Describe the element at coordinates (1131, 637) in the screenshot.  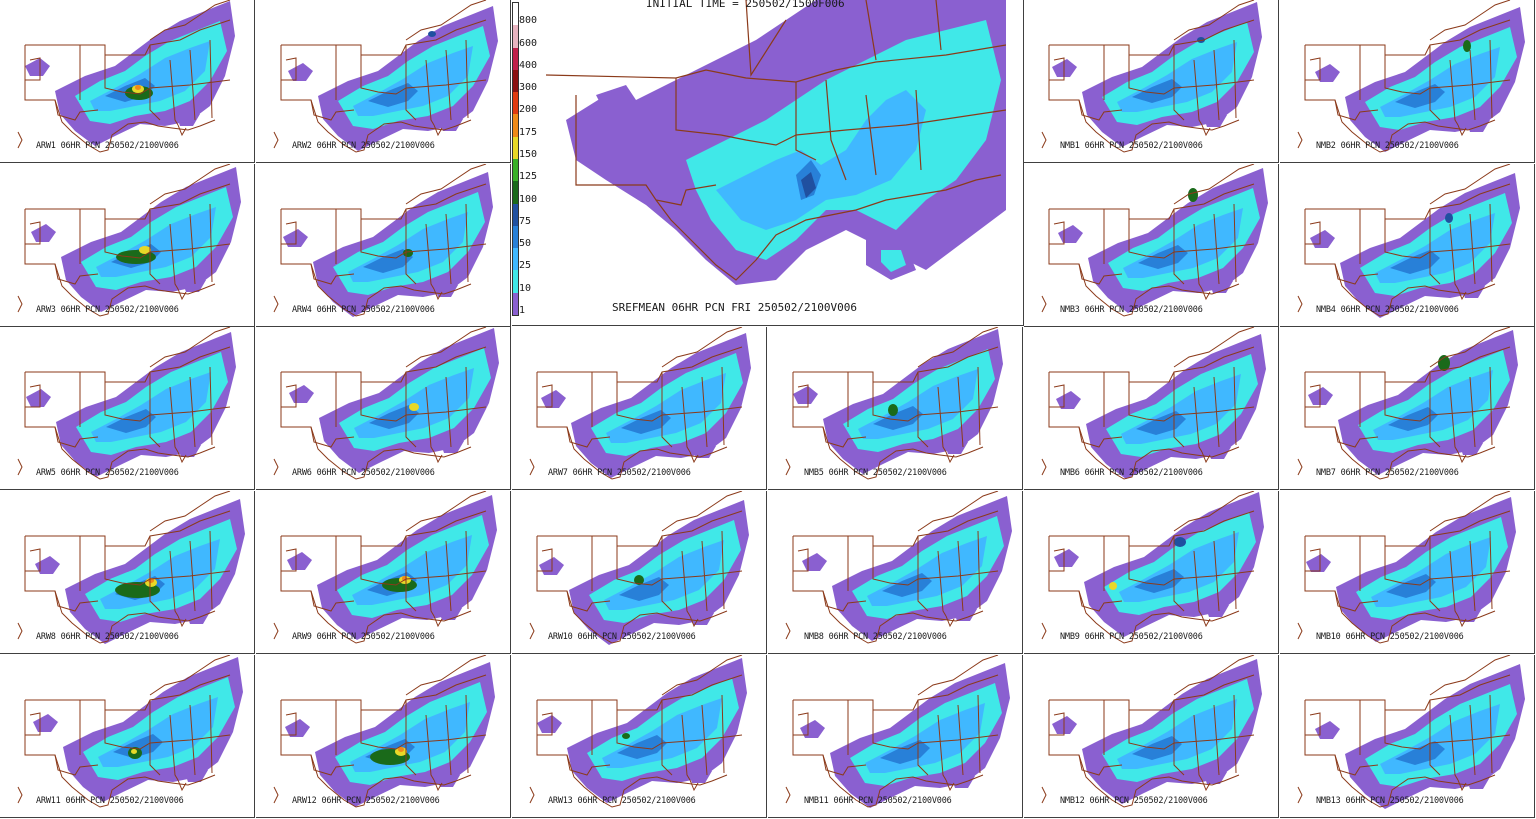
I see `panel-label: NMB9 06HR PCN 250502/2100V006` at that location.